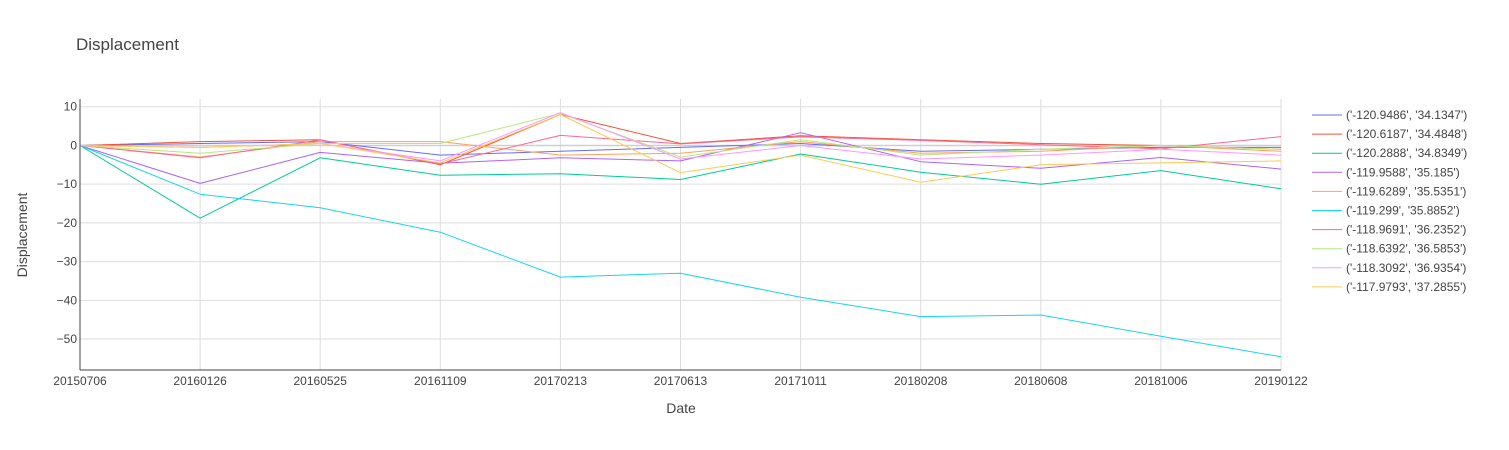 Image resolution: width=1509 pixels, height=450 pixels. I want to click on legend-label-1: ('-120.6187', '34.4848'), so click(1406, 134).